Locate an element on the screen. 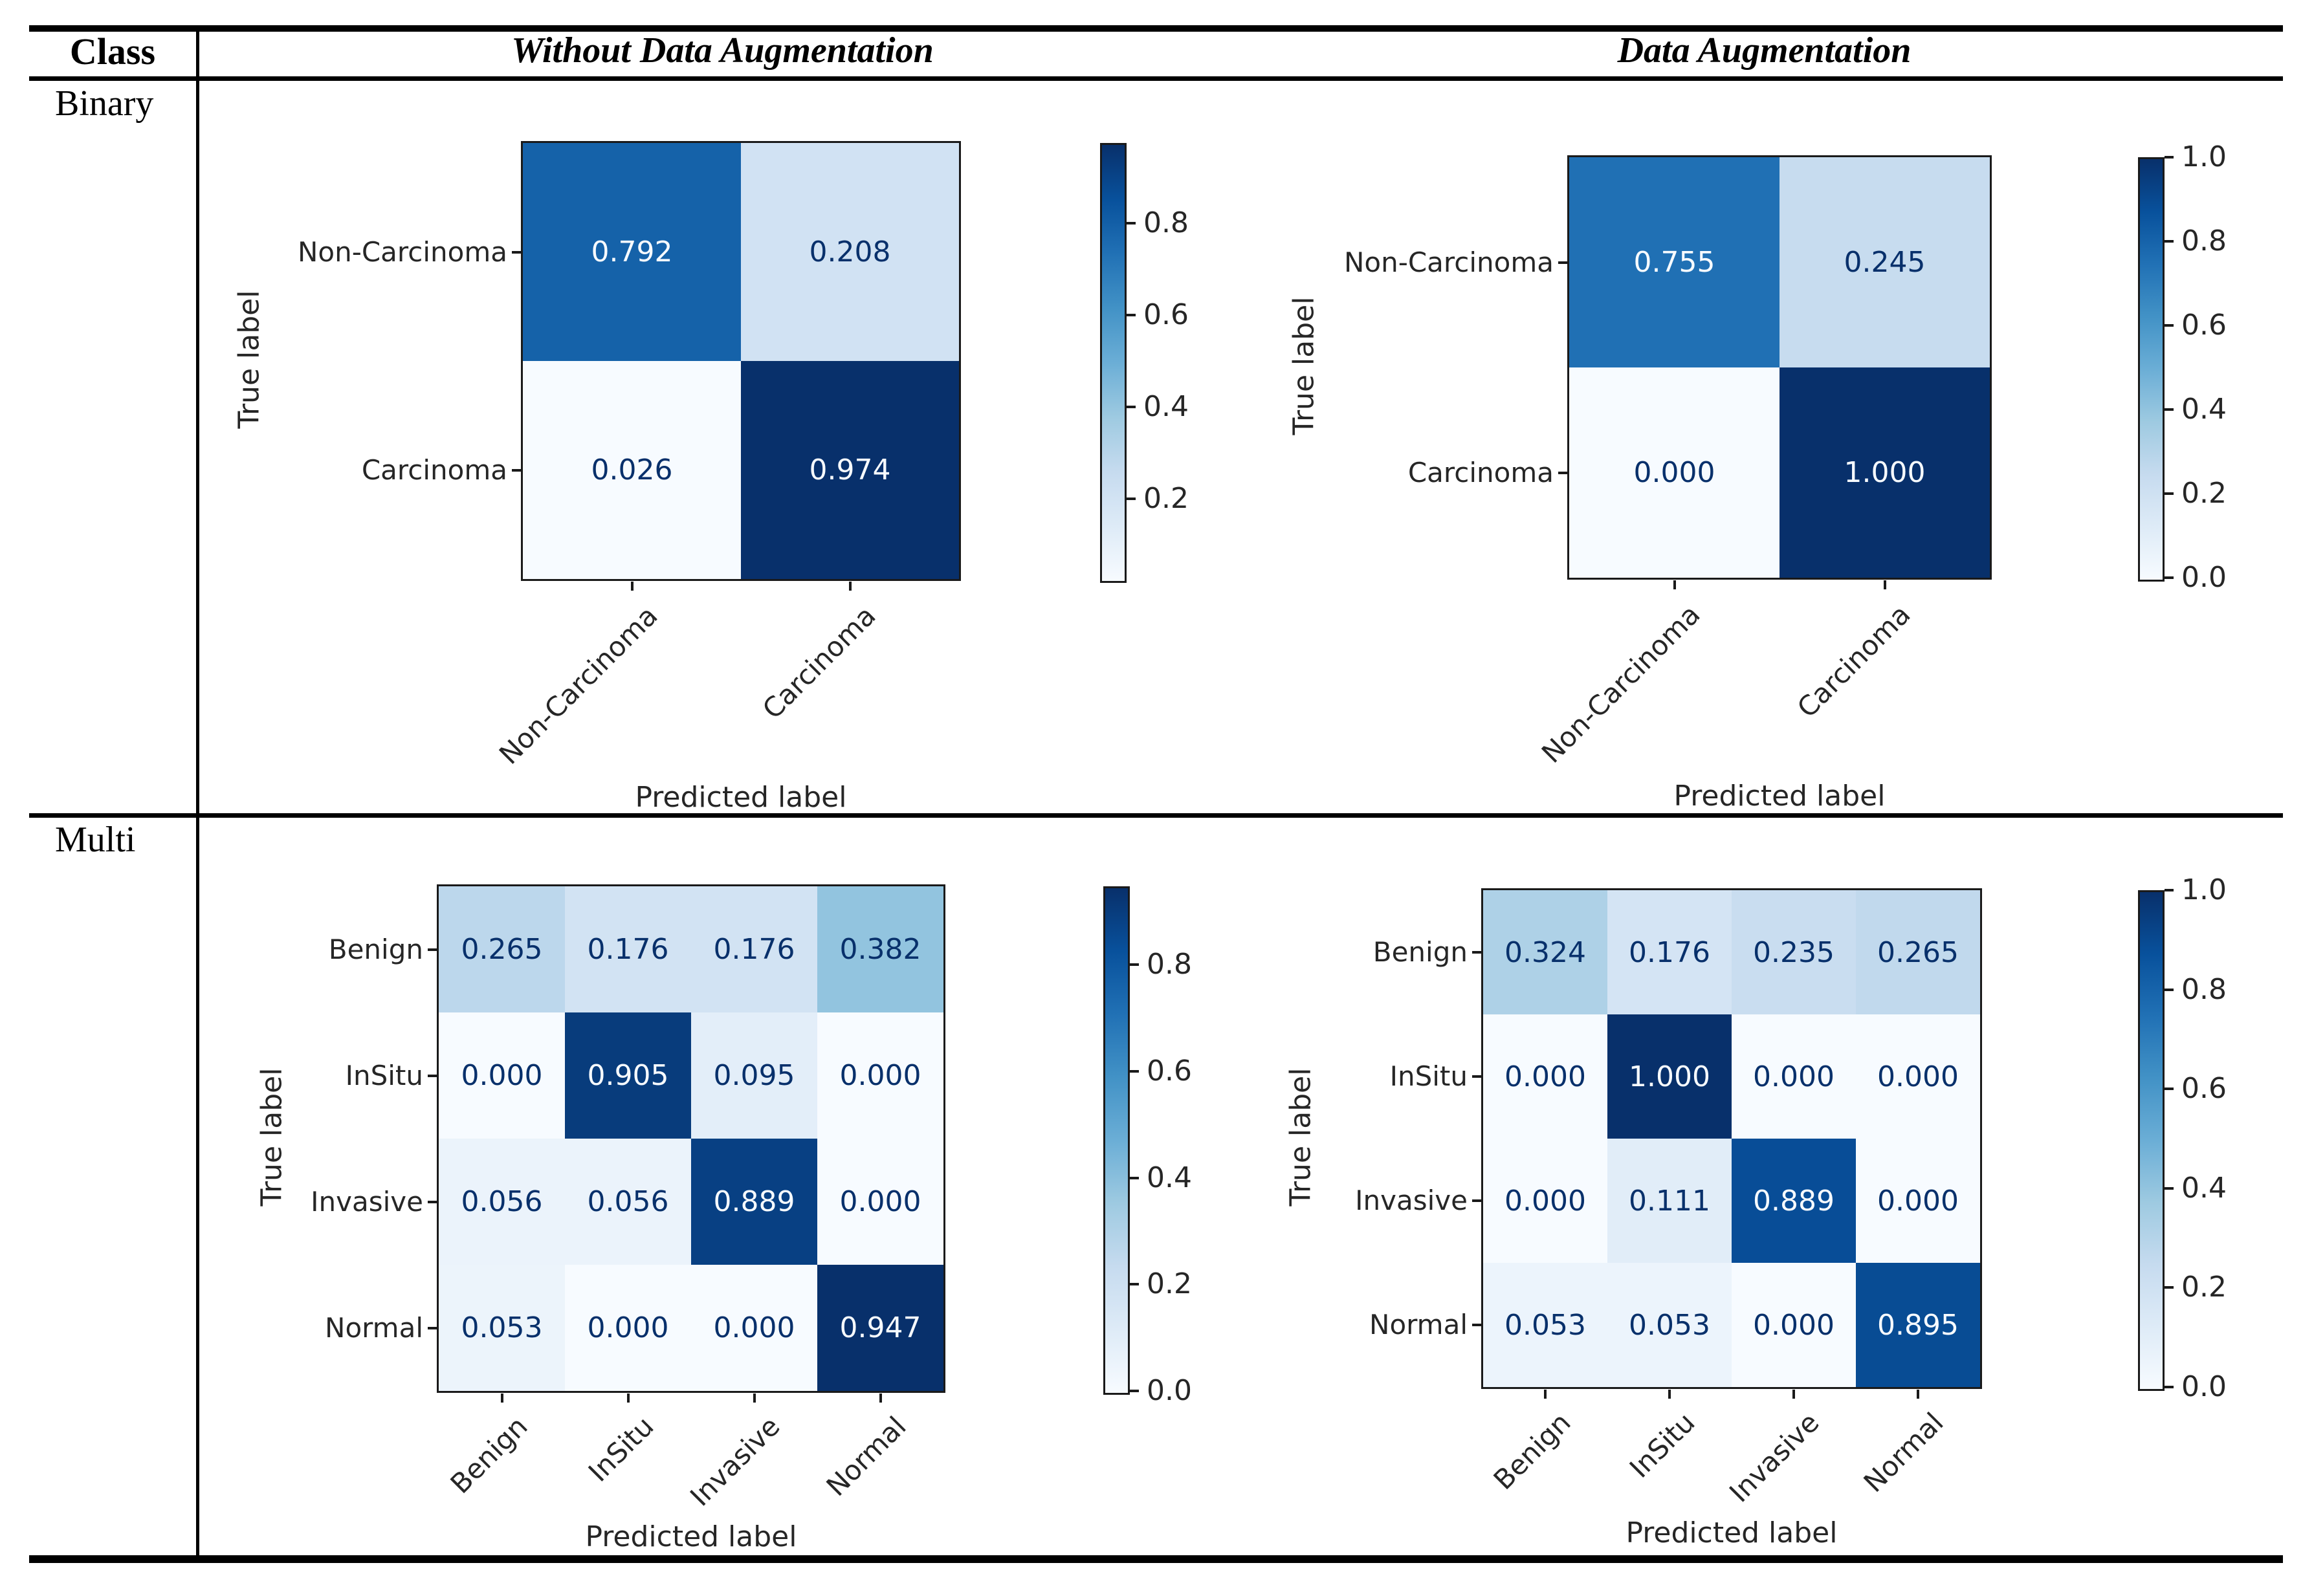  matrix-cell: 0.245 is located at coordinates (1885, 262).